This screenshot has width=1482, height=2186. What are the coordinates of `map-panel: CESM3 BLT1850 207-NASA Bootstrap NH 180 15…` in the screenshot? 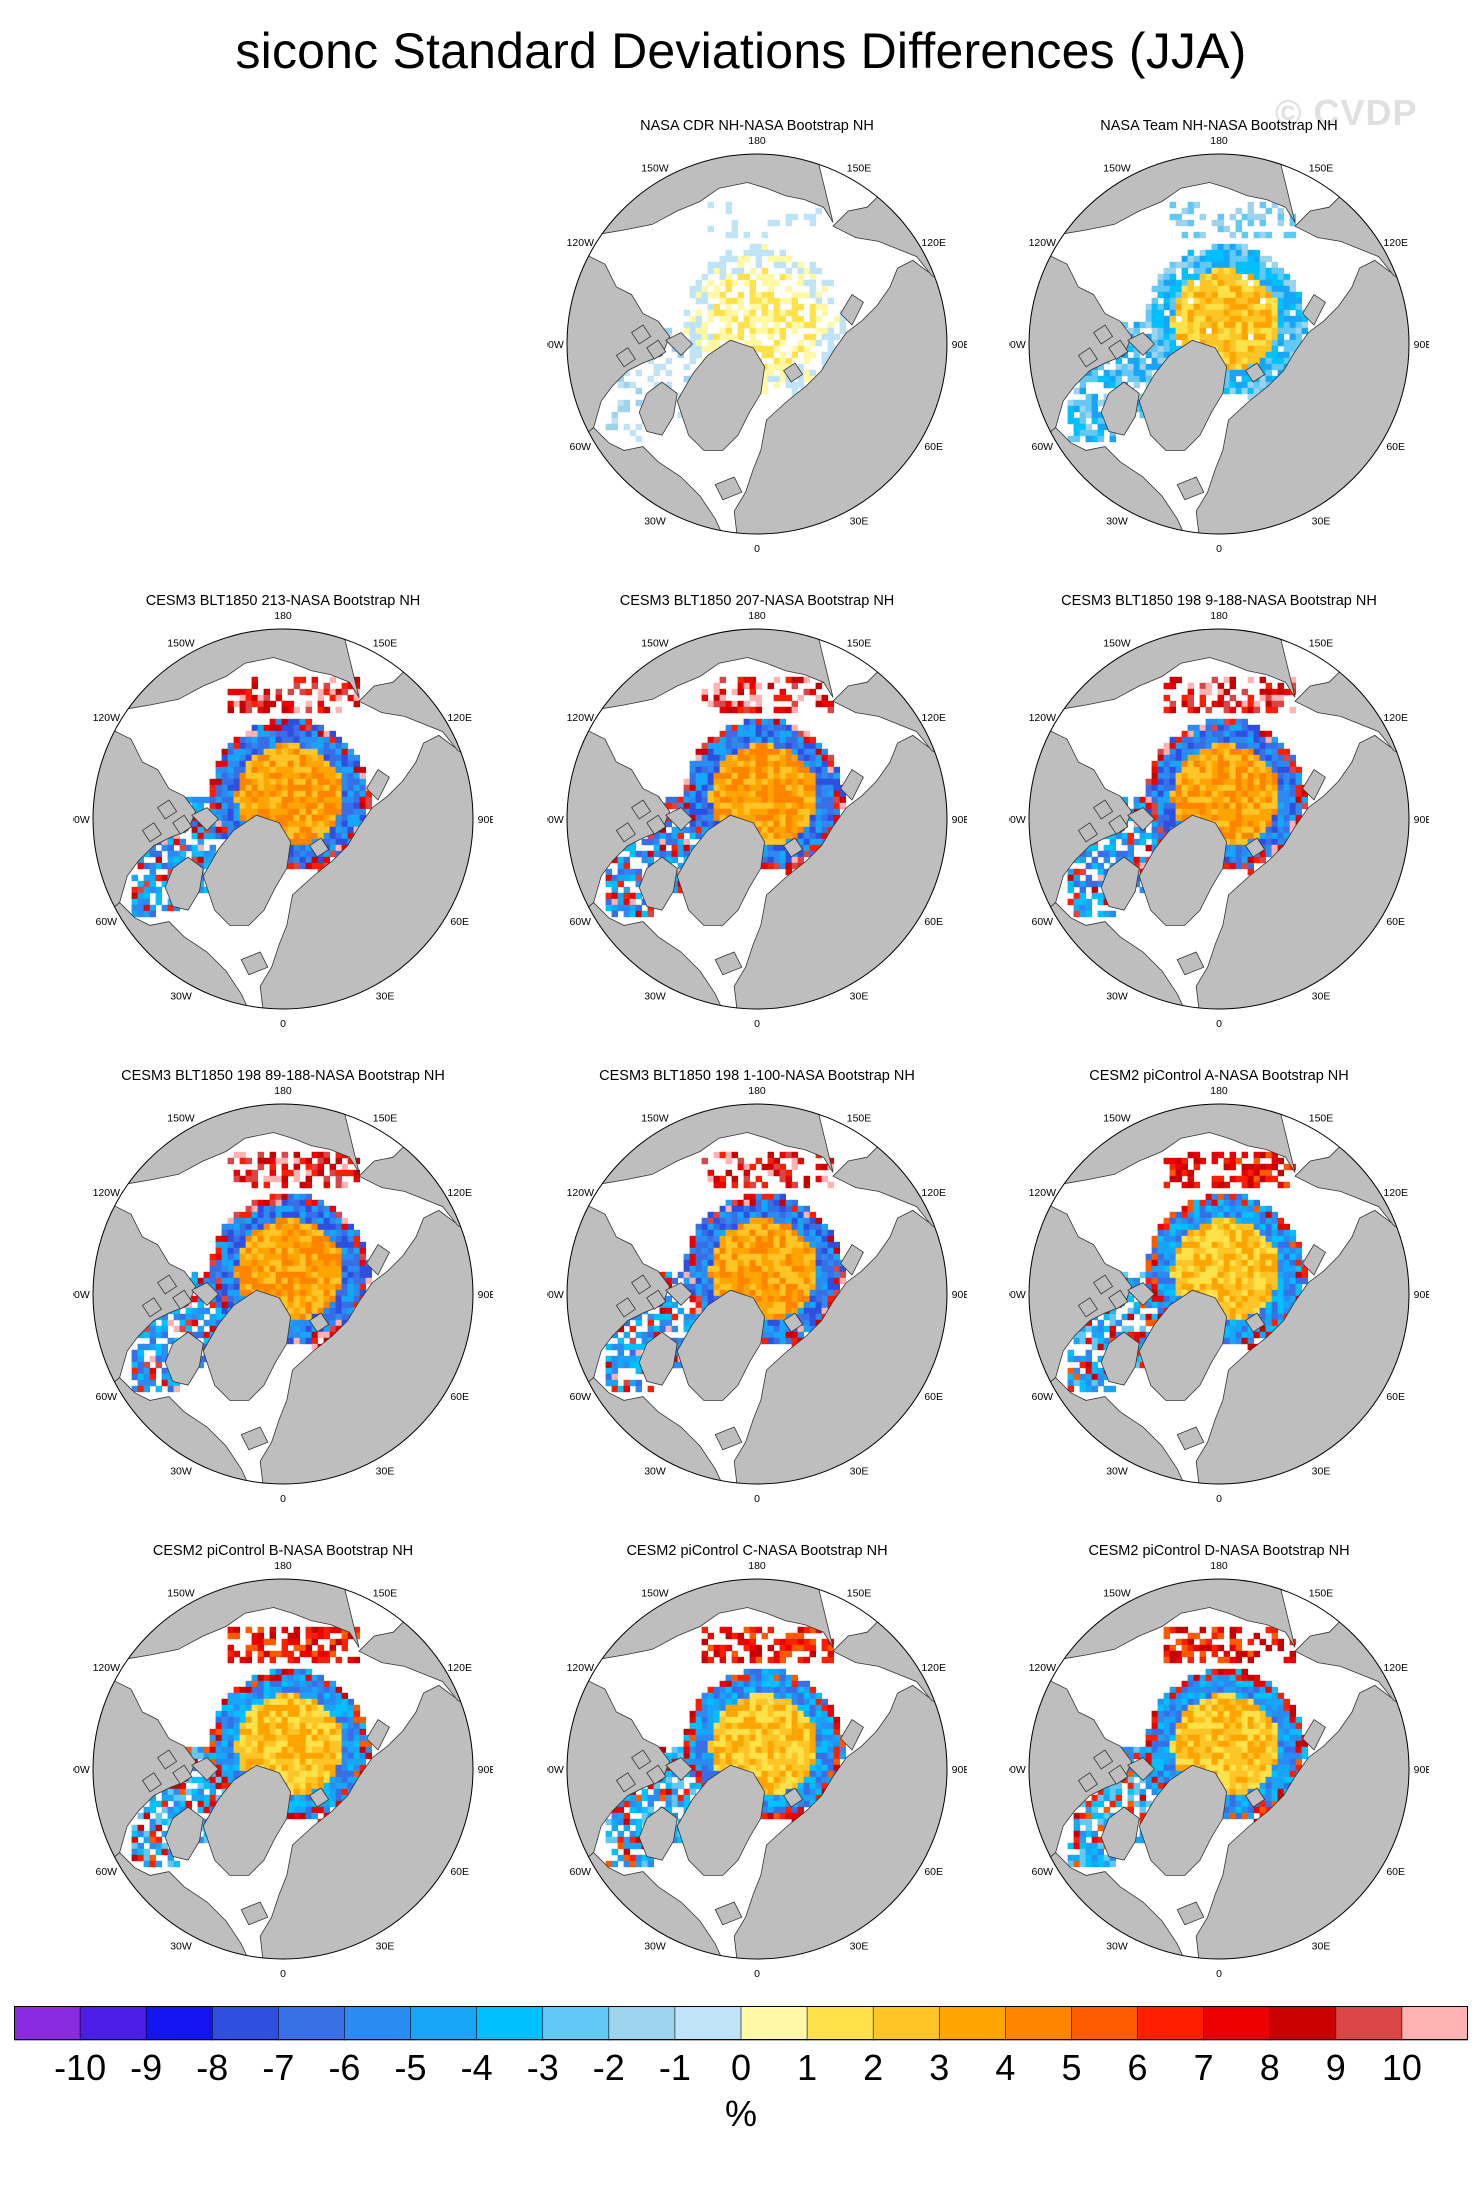 It's located at (757, 828).